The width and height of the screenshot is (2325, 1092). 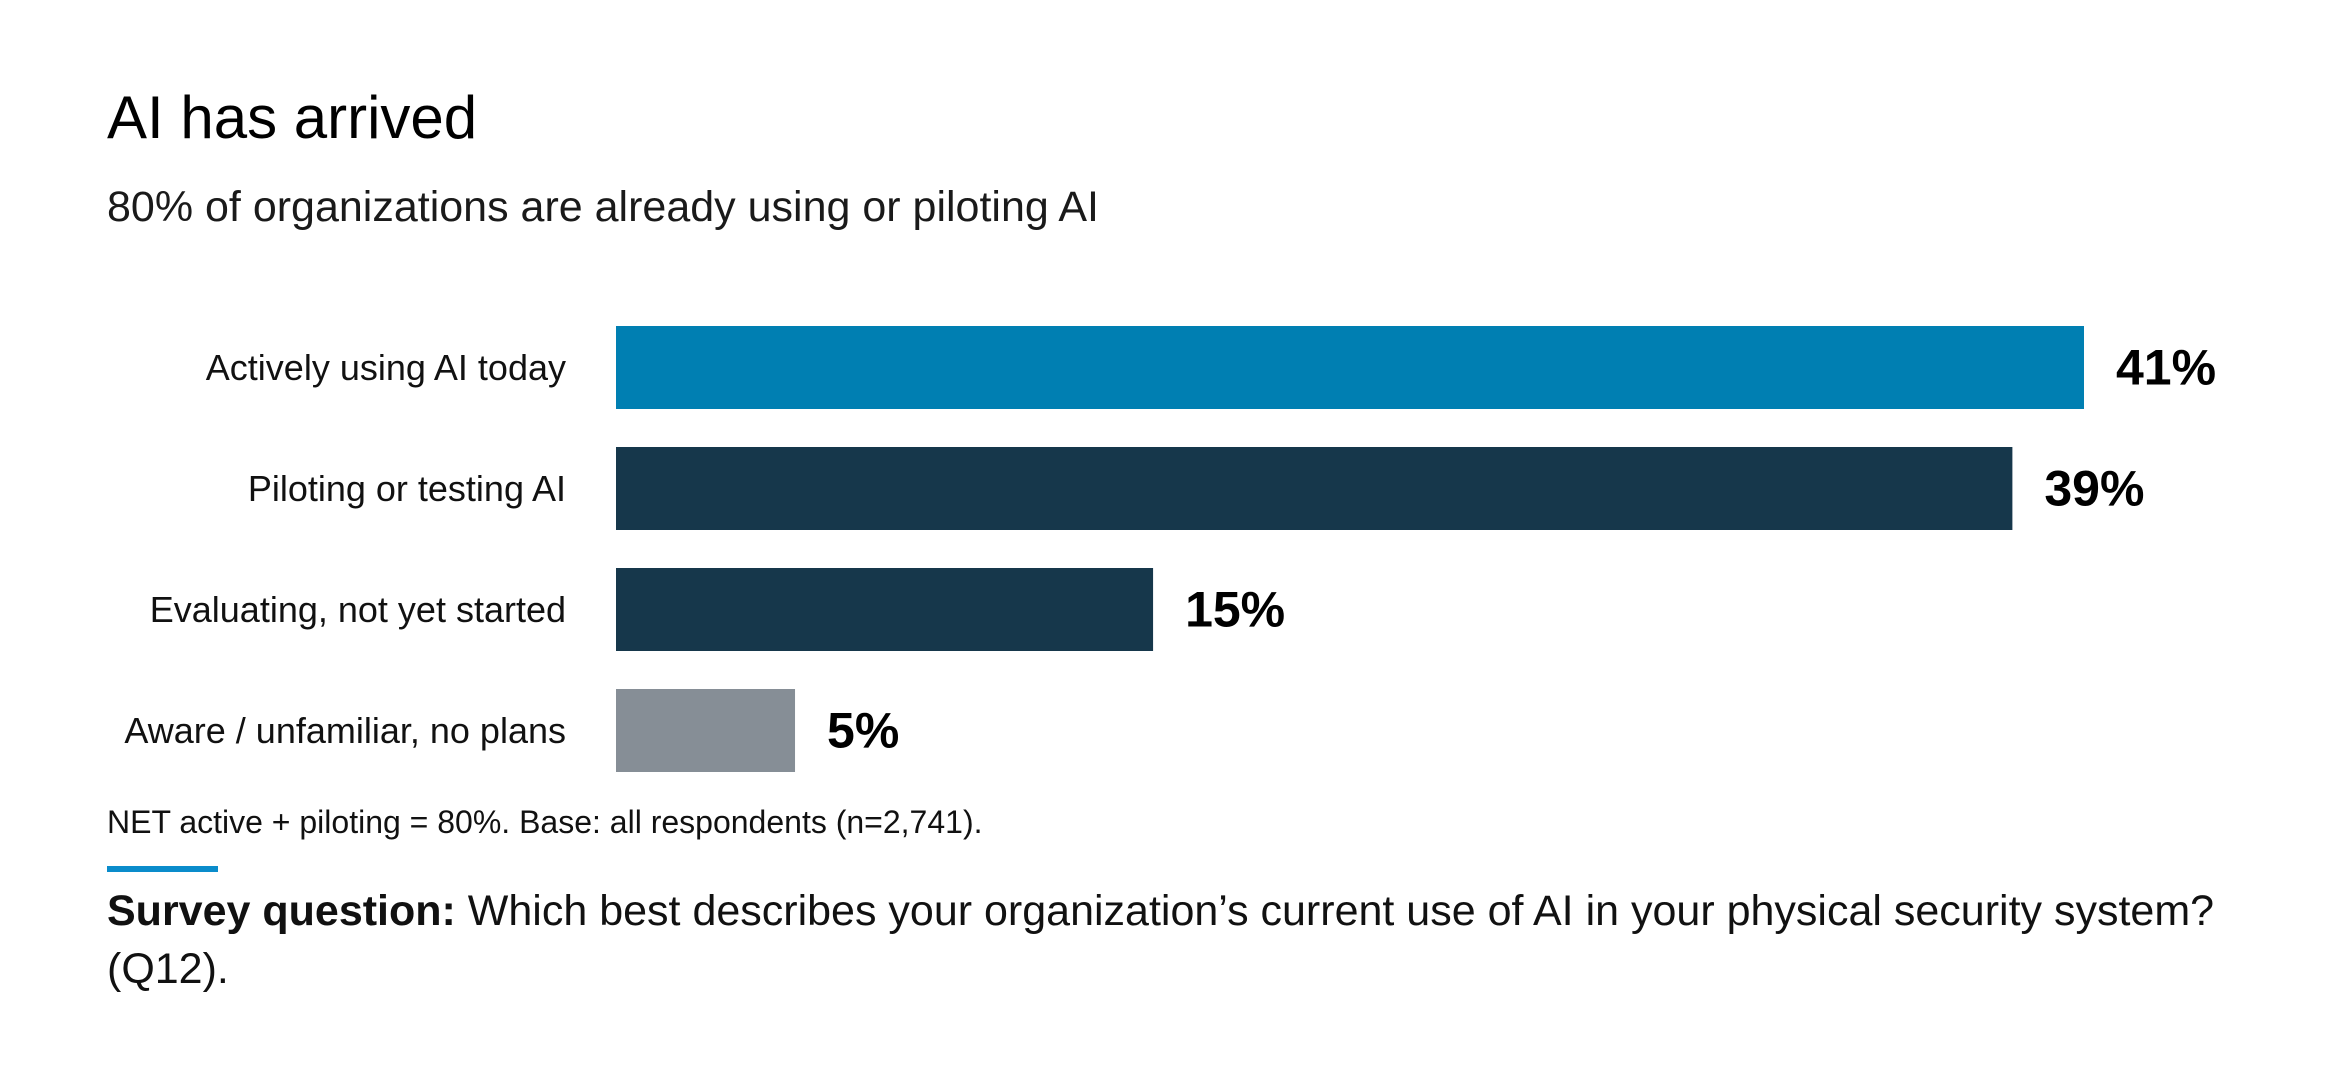 What do you see at coordinates (162, 869) in the screenshot?
I see `accent-divider` at bounding box center [162, 869].